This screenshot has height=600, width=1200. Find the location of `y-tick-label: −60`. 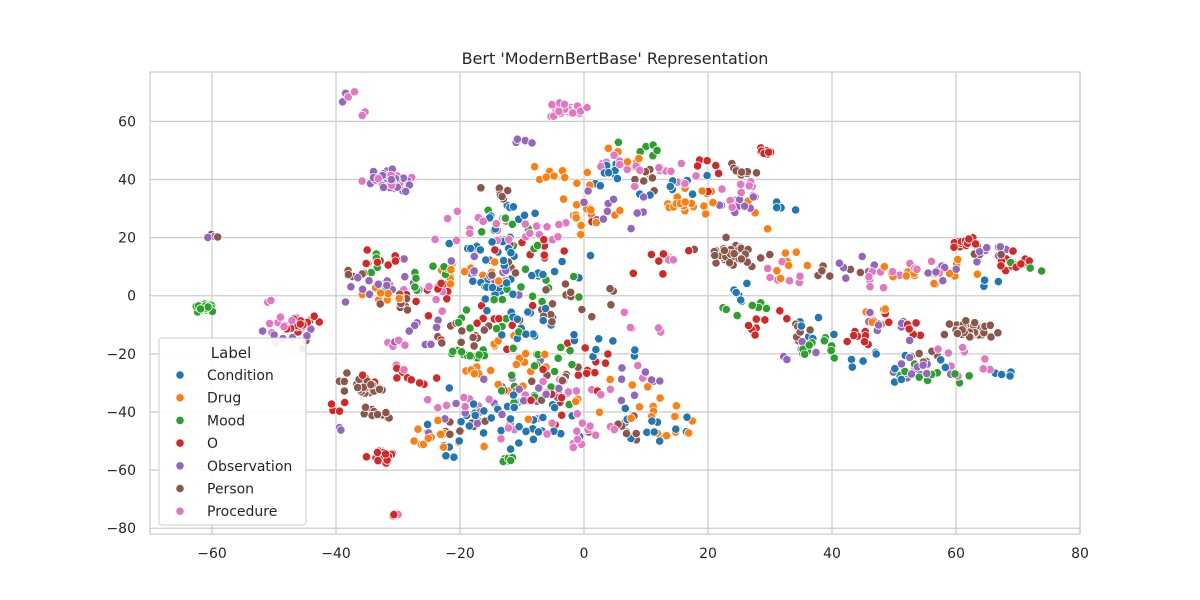

y-tick-label: −60 is located at coordinates (121, 471).